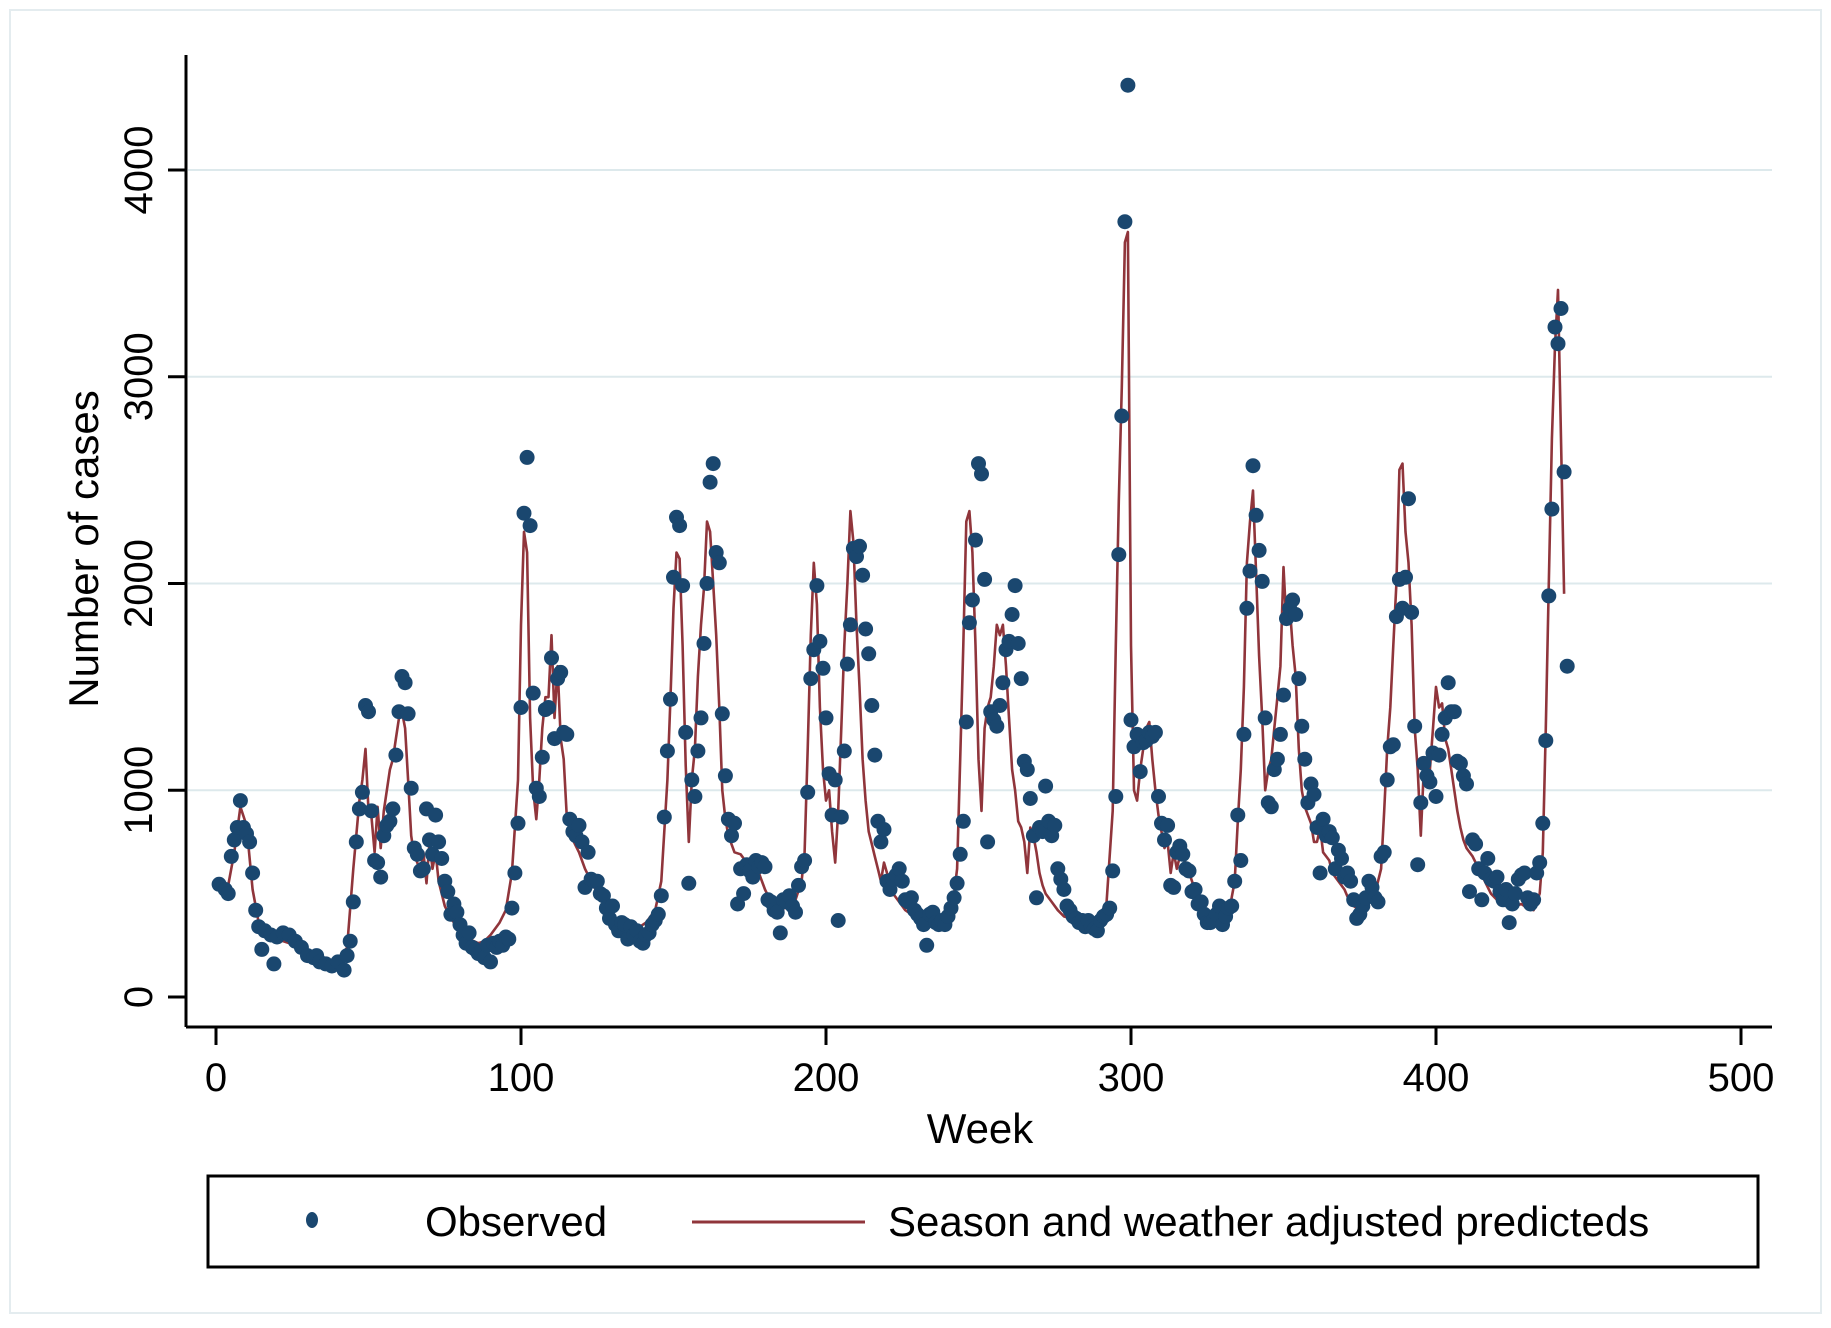 The width and height of the screenshot is (1831, 1328). What do you see at coordinates (139, 790) in the screenshot?
I see `y-tick-label: 1000` at bounding box center [139, 790].